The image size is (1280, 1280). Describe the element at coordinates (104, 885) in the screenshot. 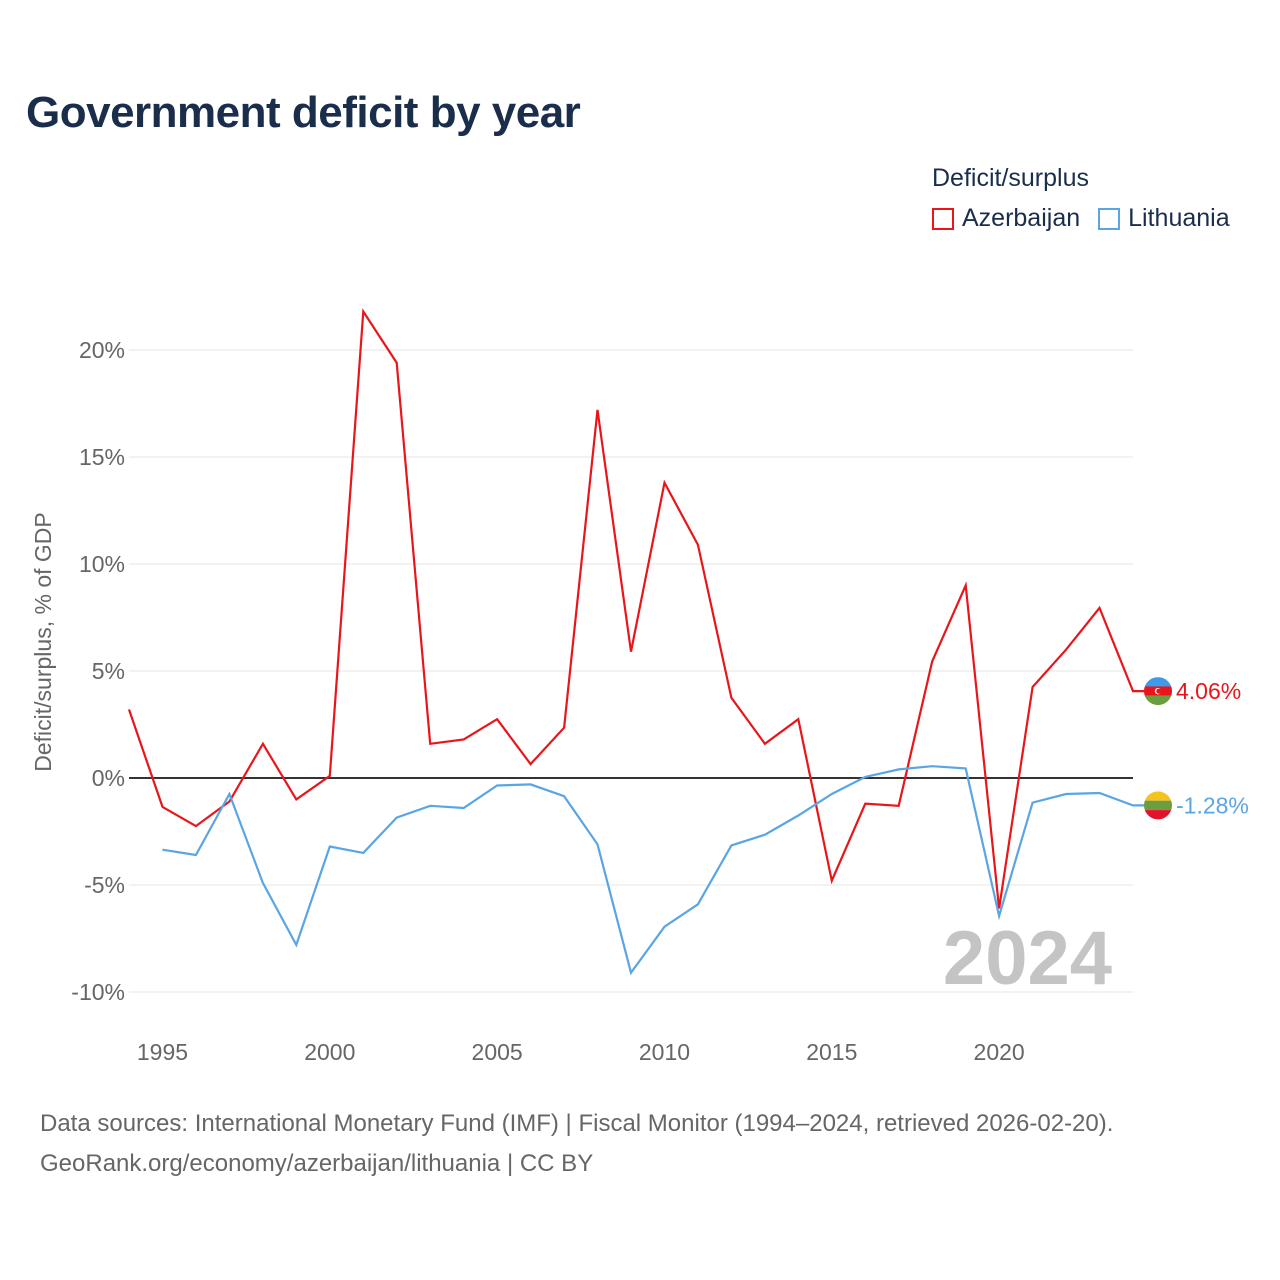

I see `y-tick-label: -5%` at that location.